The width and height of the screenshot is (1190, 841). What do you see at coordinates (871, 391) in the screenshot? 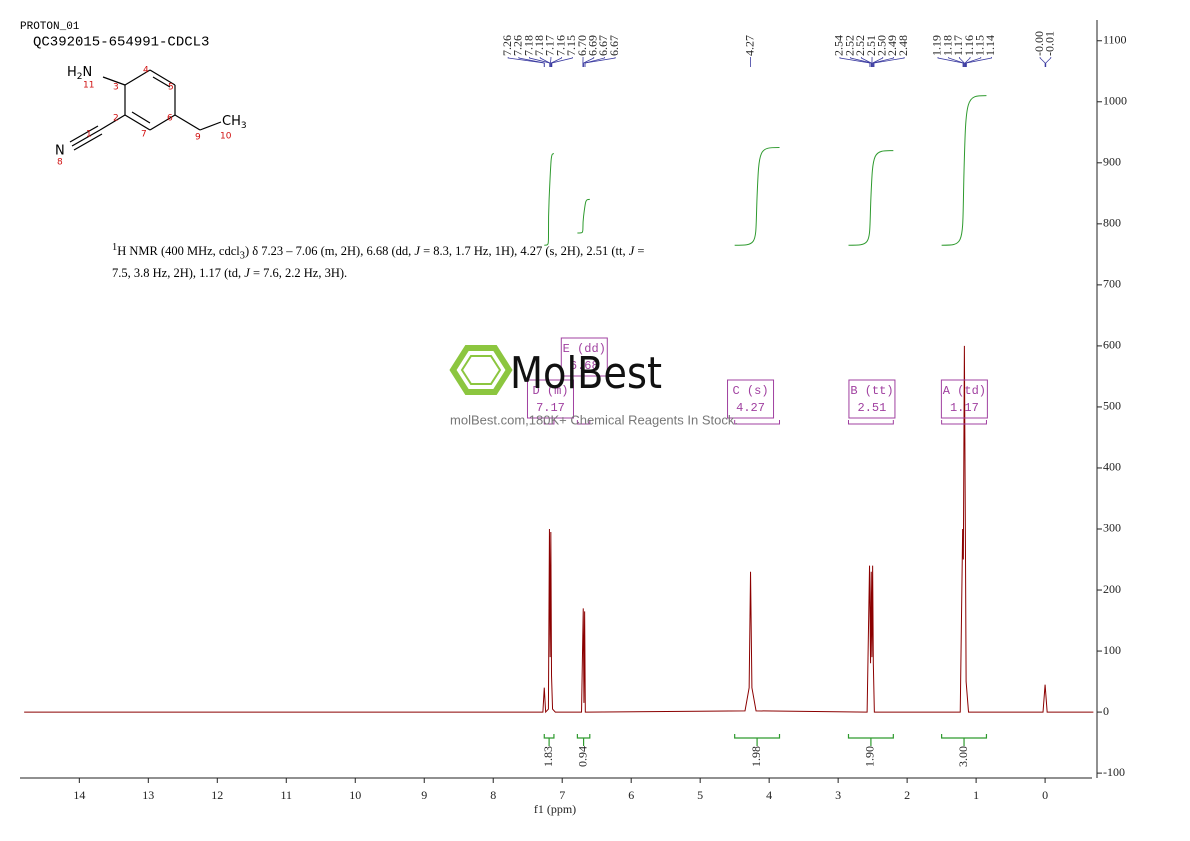
I see `multiplet-label: B (tt)` at bounding box center [871, 391].